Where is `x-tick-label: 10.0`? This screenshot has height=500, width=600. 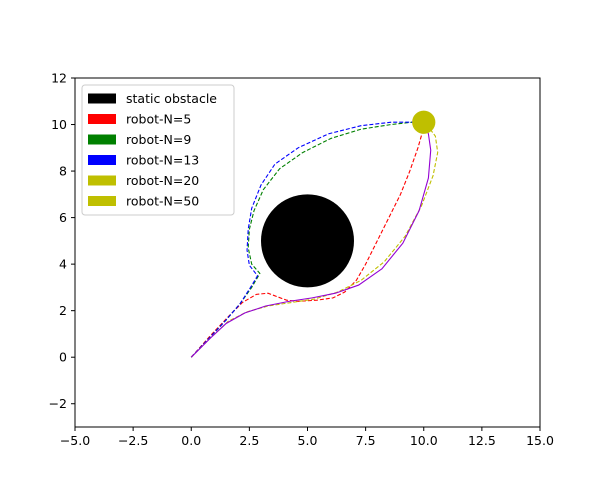
x-tick-label: 10.0 is located at coordinates (424, 440).